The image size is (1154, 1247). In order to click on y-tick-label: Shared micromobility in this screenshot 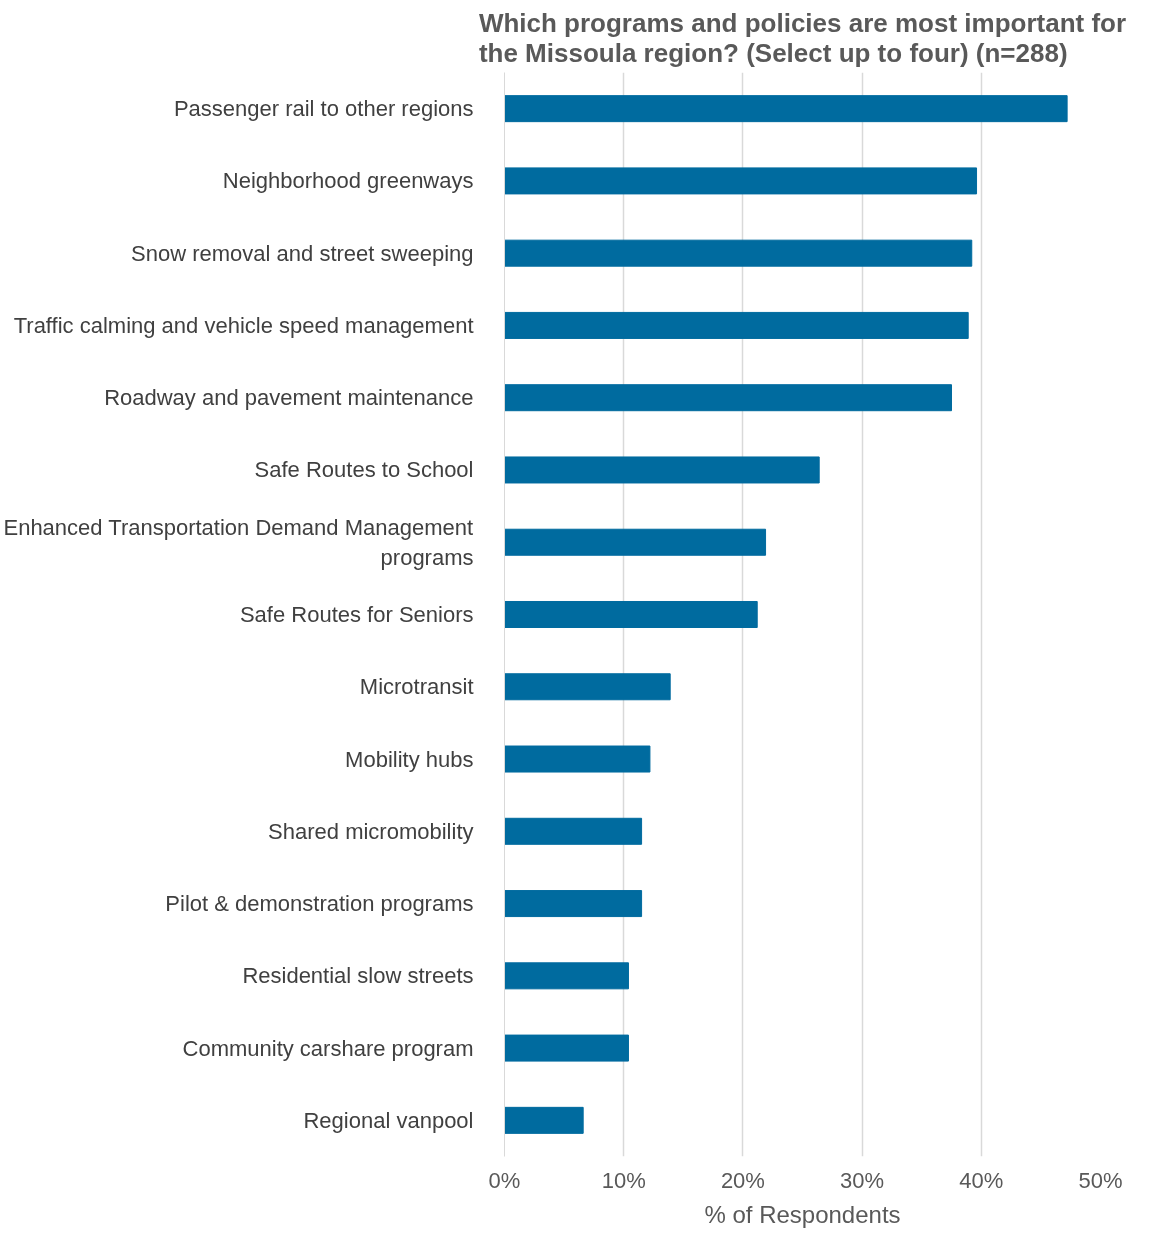, I will do `click(371, 831)`.